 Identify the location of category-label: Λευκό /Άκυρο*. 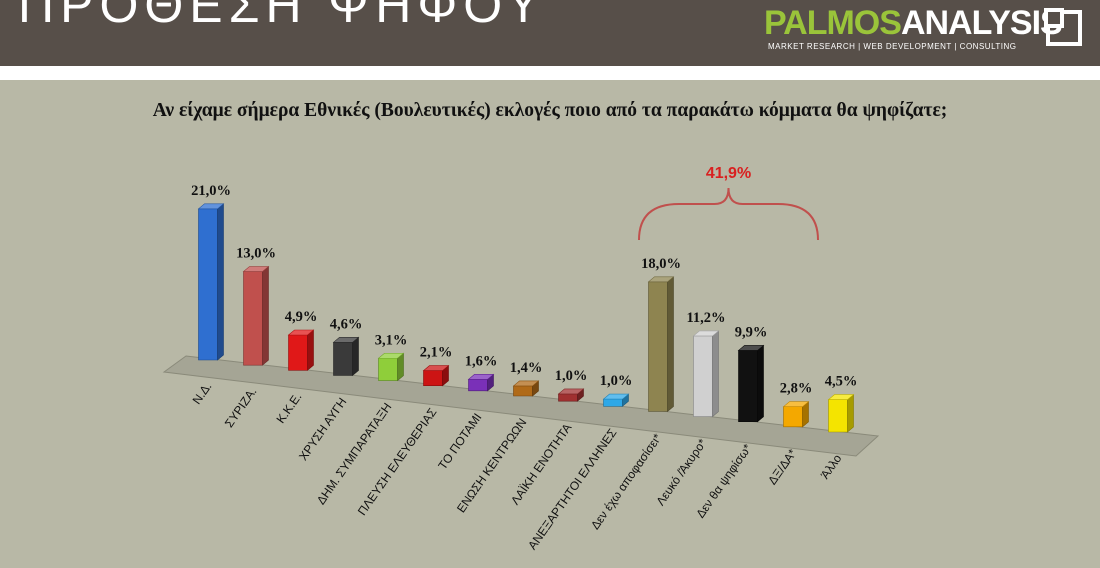
(681, 472).